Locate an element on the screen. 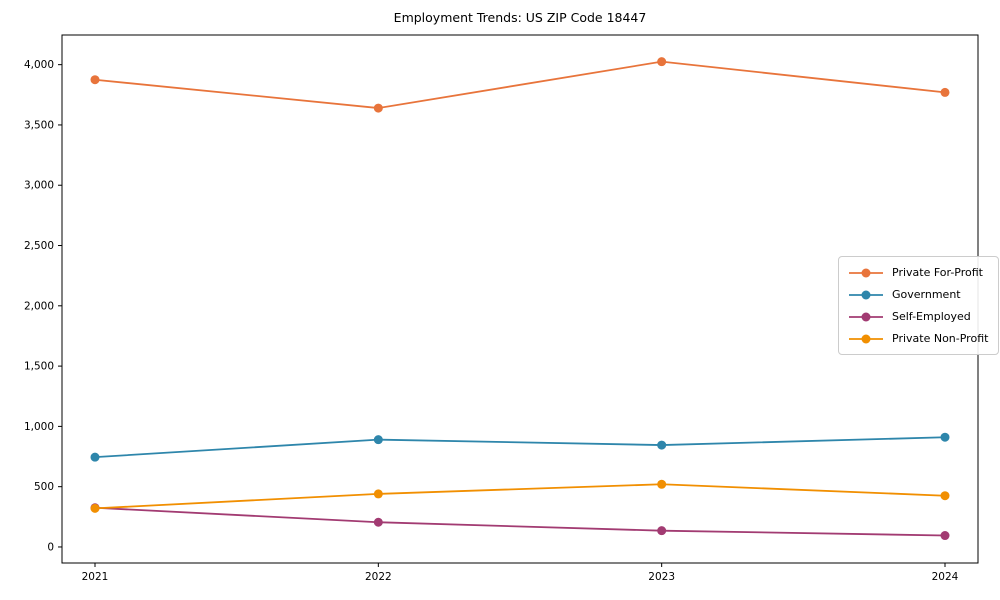  legend-label-private-non-profit: Private Non-Profit is located at coordinates (940, 338).